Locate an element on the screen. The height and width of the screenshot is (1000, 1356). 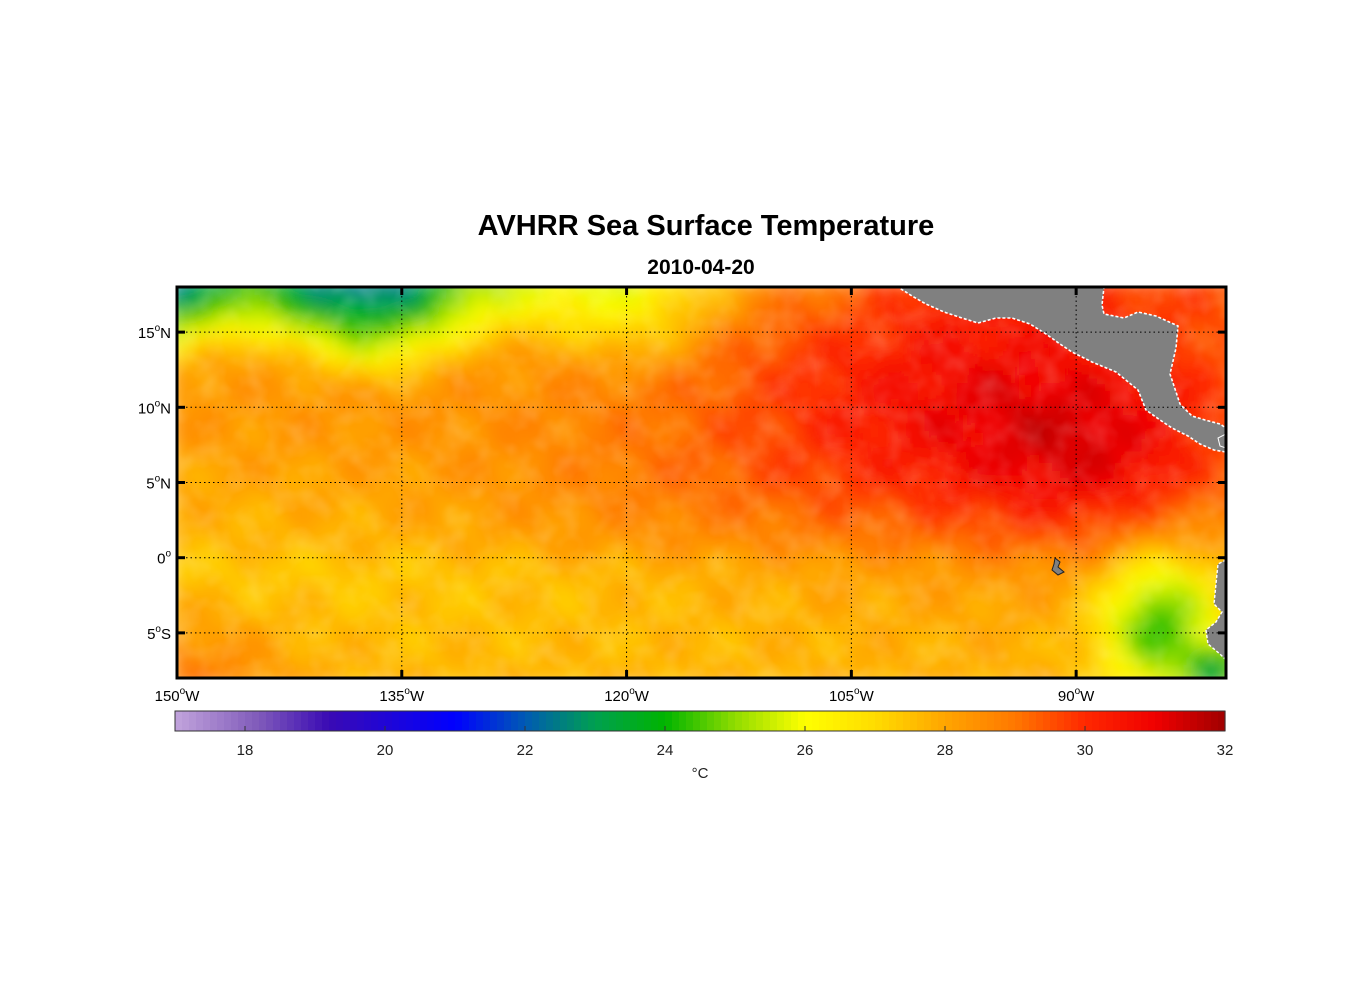
colorbar-unit-label: °C is located at coordinates (700, 773).